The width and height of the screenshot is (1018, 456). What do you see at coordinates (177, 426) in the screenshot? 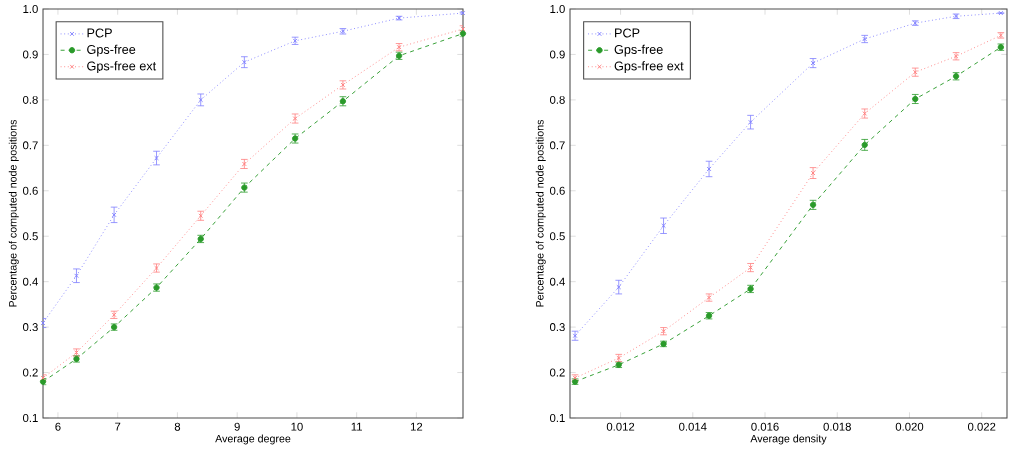
I see `x-tick-label: 8` at bounding box center [177, 426].